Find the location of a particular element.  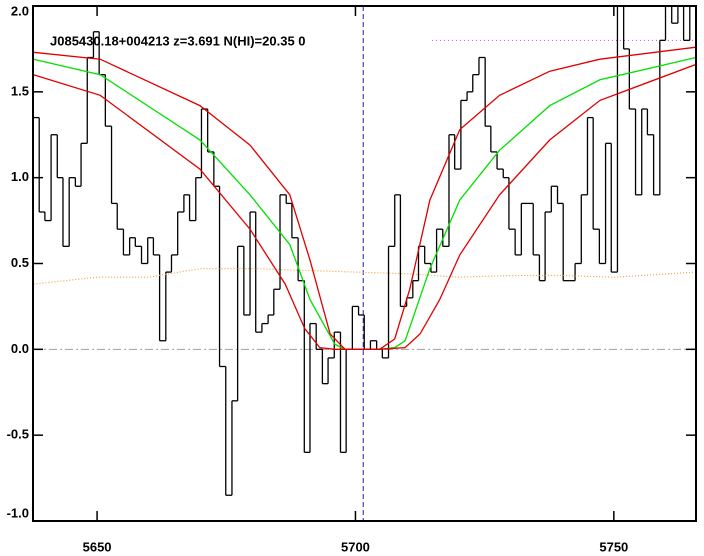

y-tick-label: 0.5 is located at coordinates (20, 262).